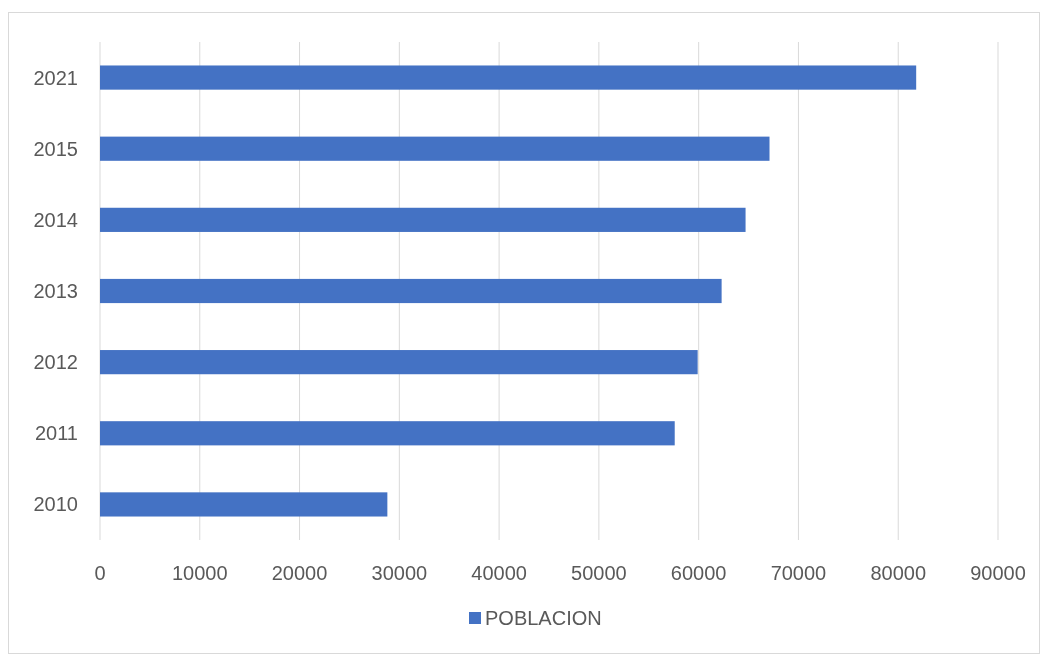 This screenshot has height=655, width=1048. I want to click on y-tick-label: 2013, so click(55, 291).